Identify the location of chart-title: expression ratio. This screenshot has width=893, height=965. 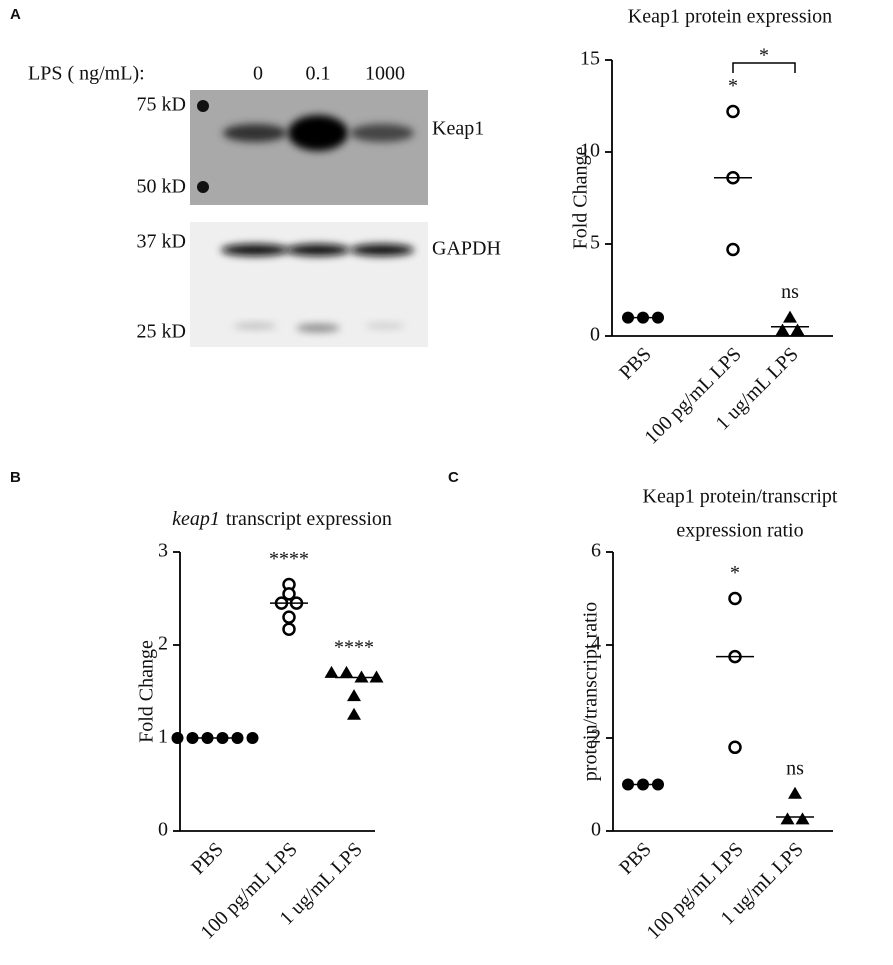
(739, 531).